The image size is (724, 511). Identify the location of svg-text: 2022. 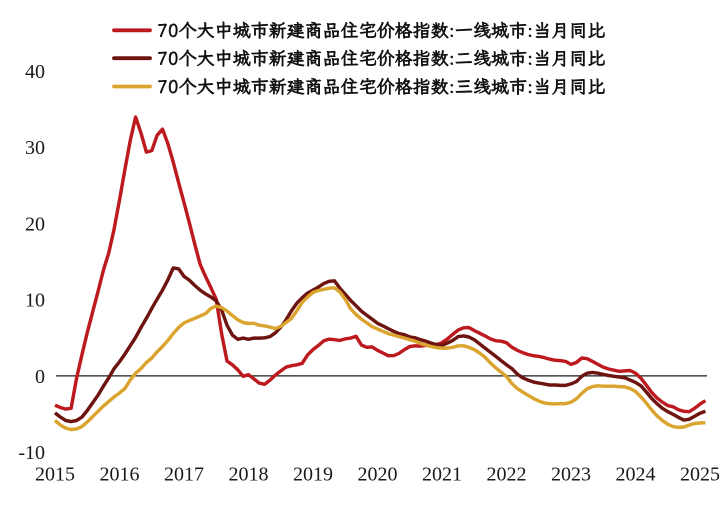
(507, 475).